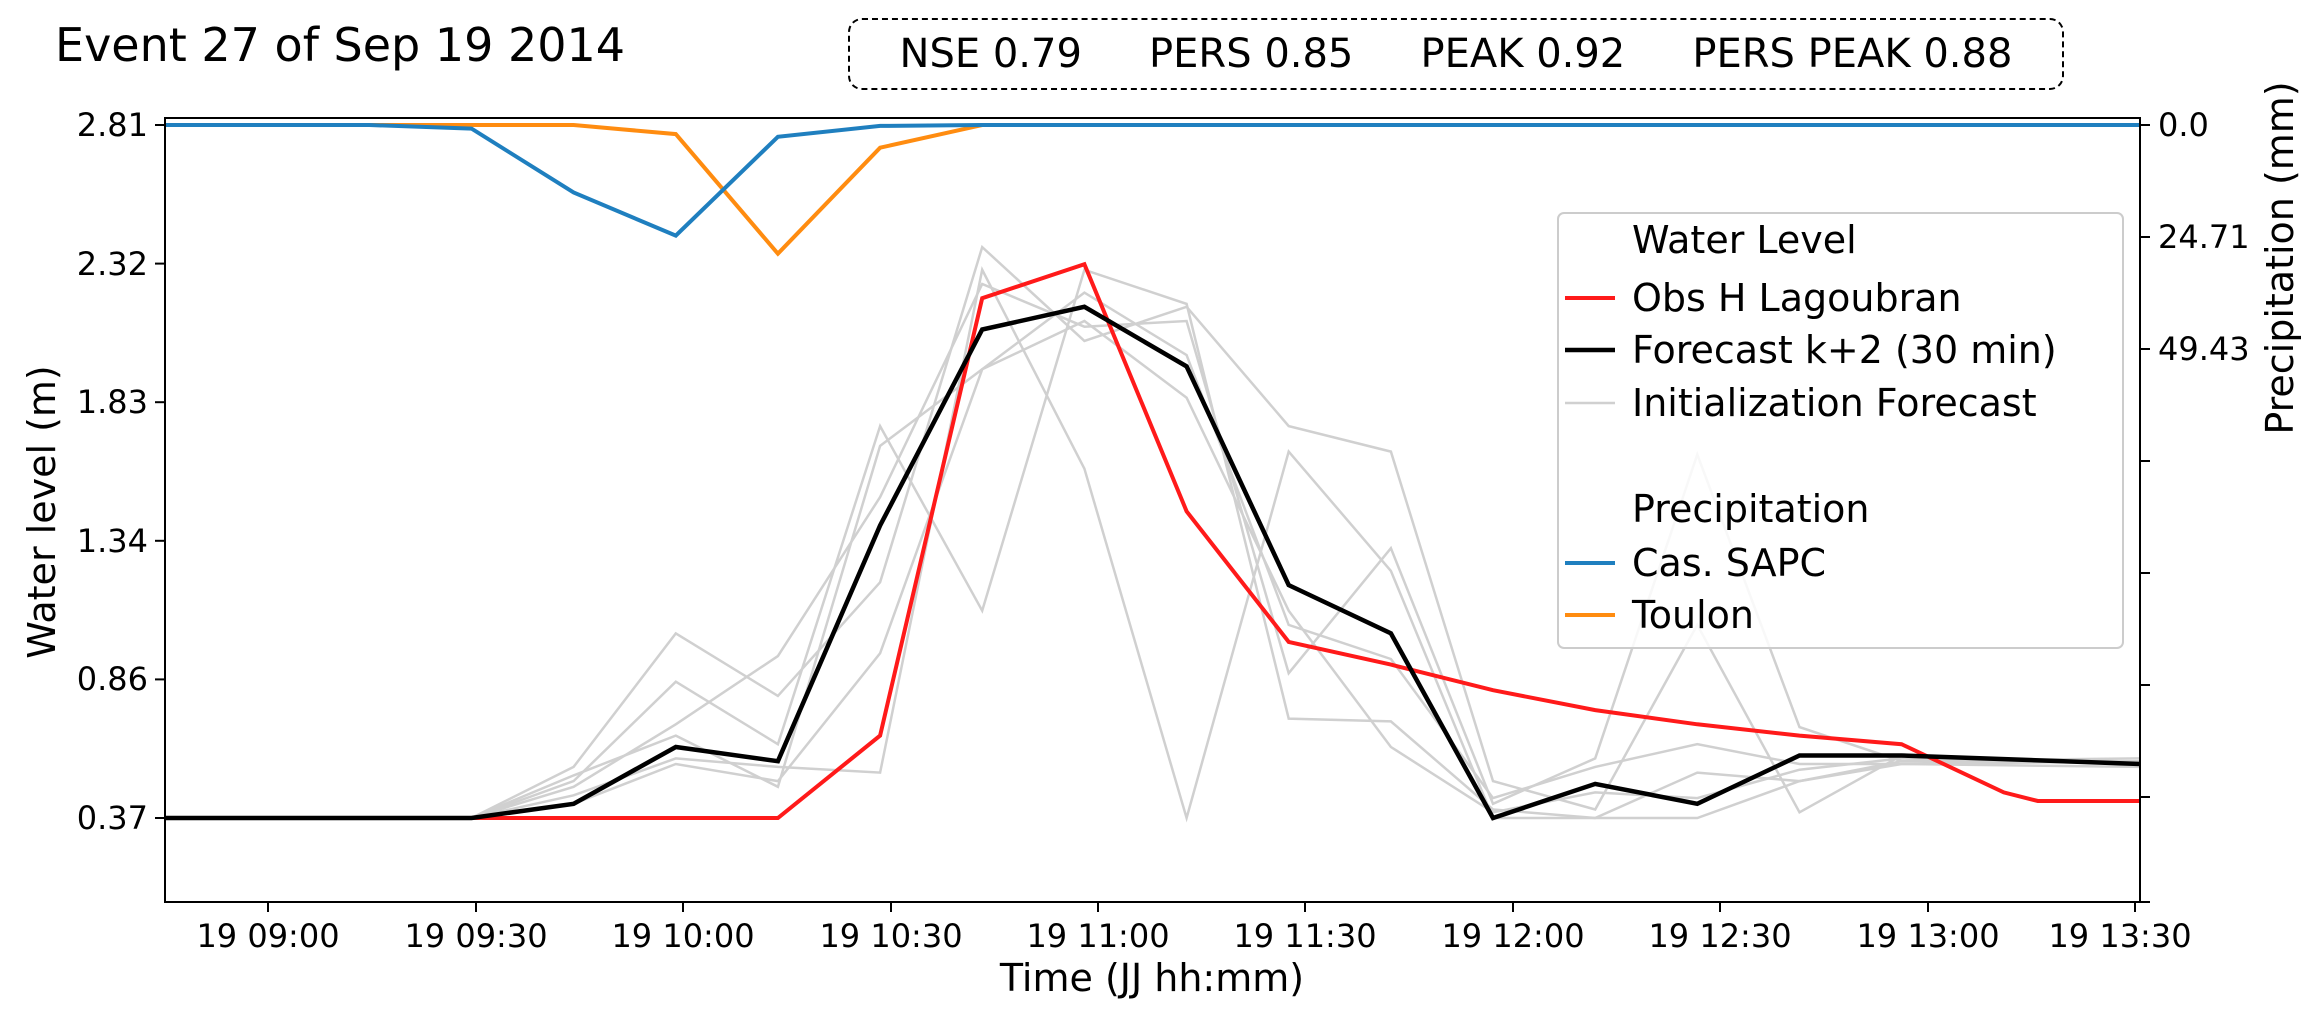 This screenshot has height=1016, width=2314. I want to click on y-tick-label: 1.34, so click(112, 541).